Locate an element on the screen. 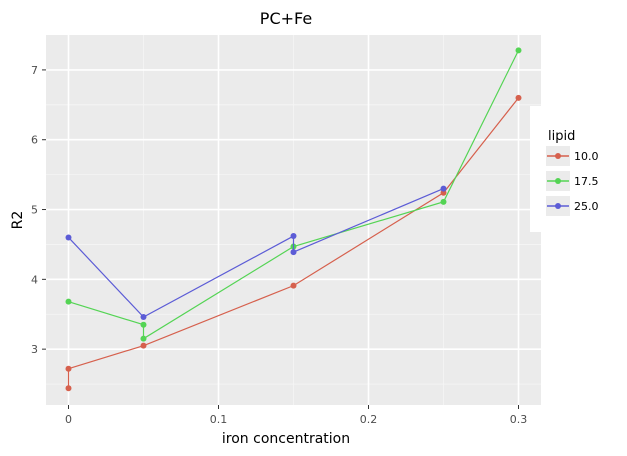  y-tick-label: 7 is located at coordinates (34, 70).